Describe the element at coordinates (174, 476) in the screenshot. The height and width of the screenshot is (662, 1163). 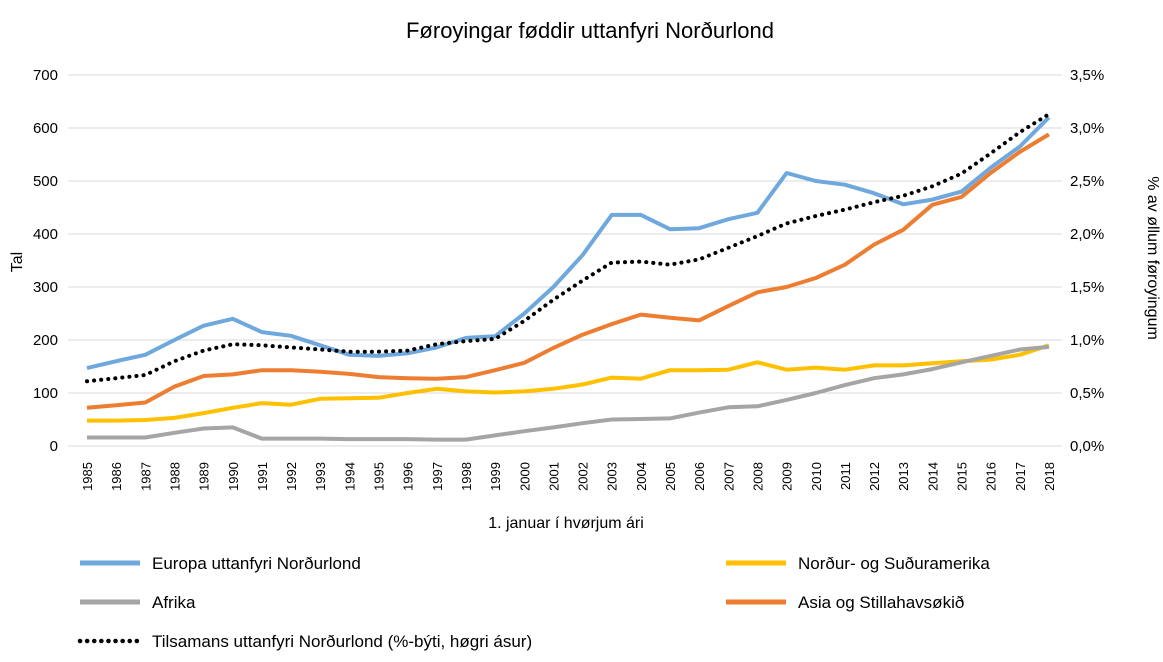
I see `x-tick-label: 1988` at that location.